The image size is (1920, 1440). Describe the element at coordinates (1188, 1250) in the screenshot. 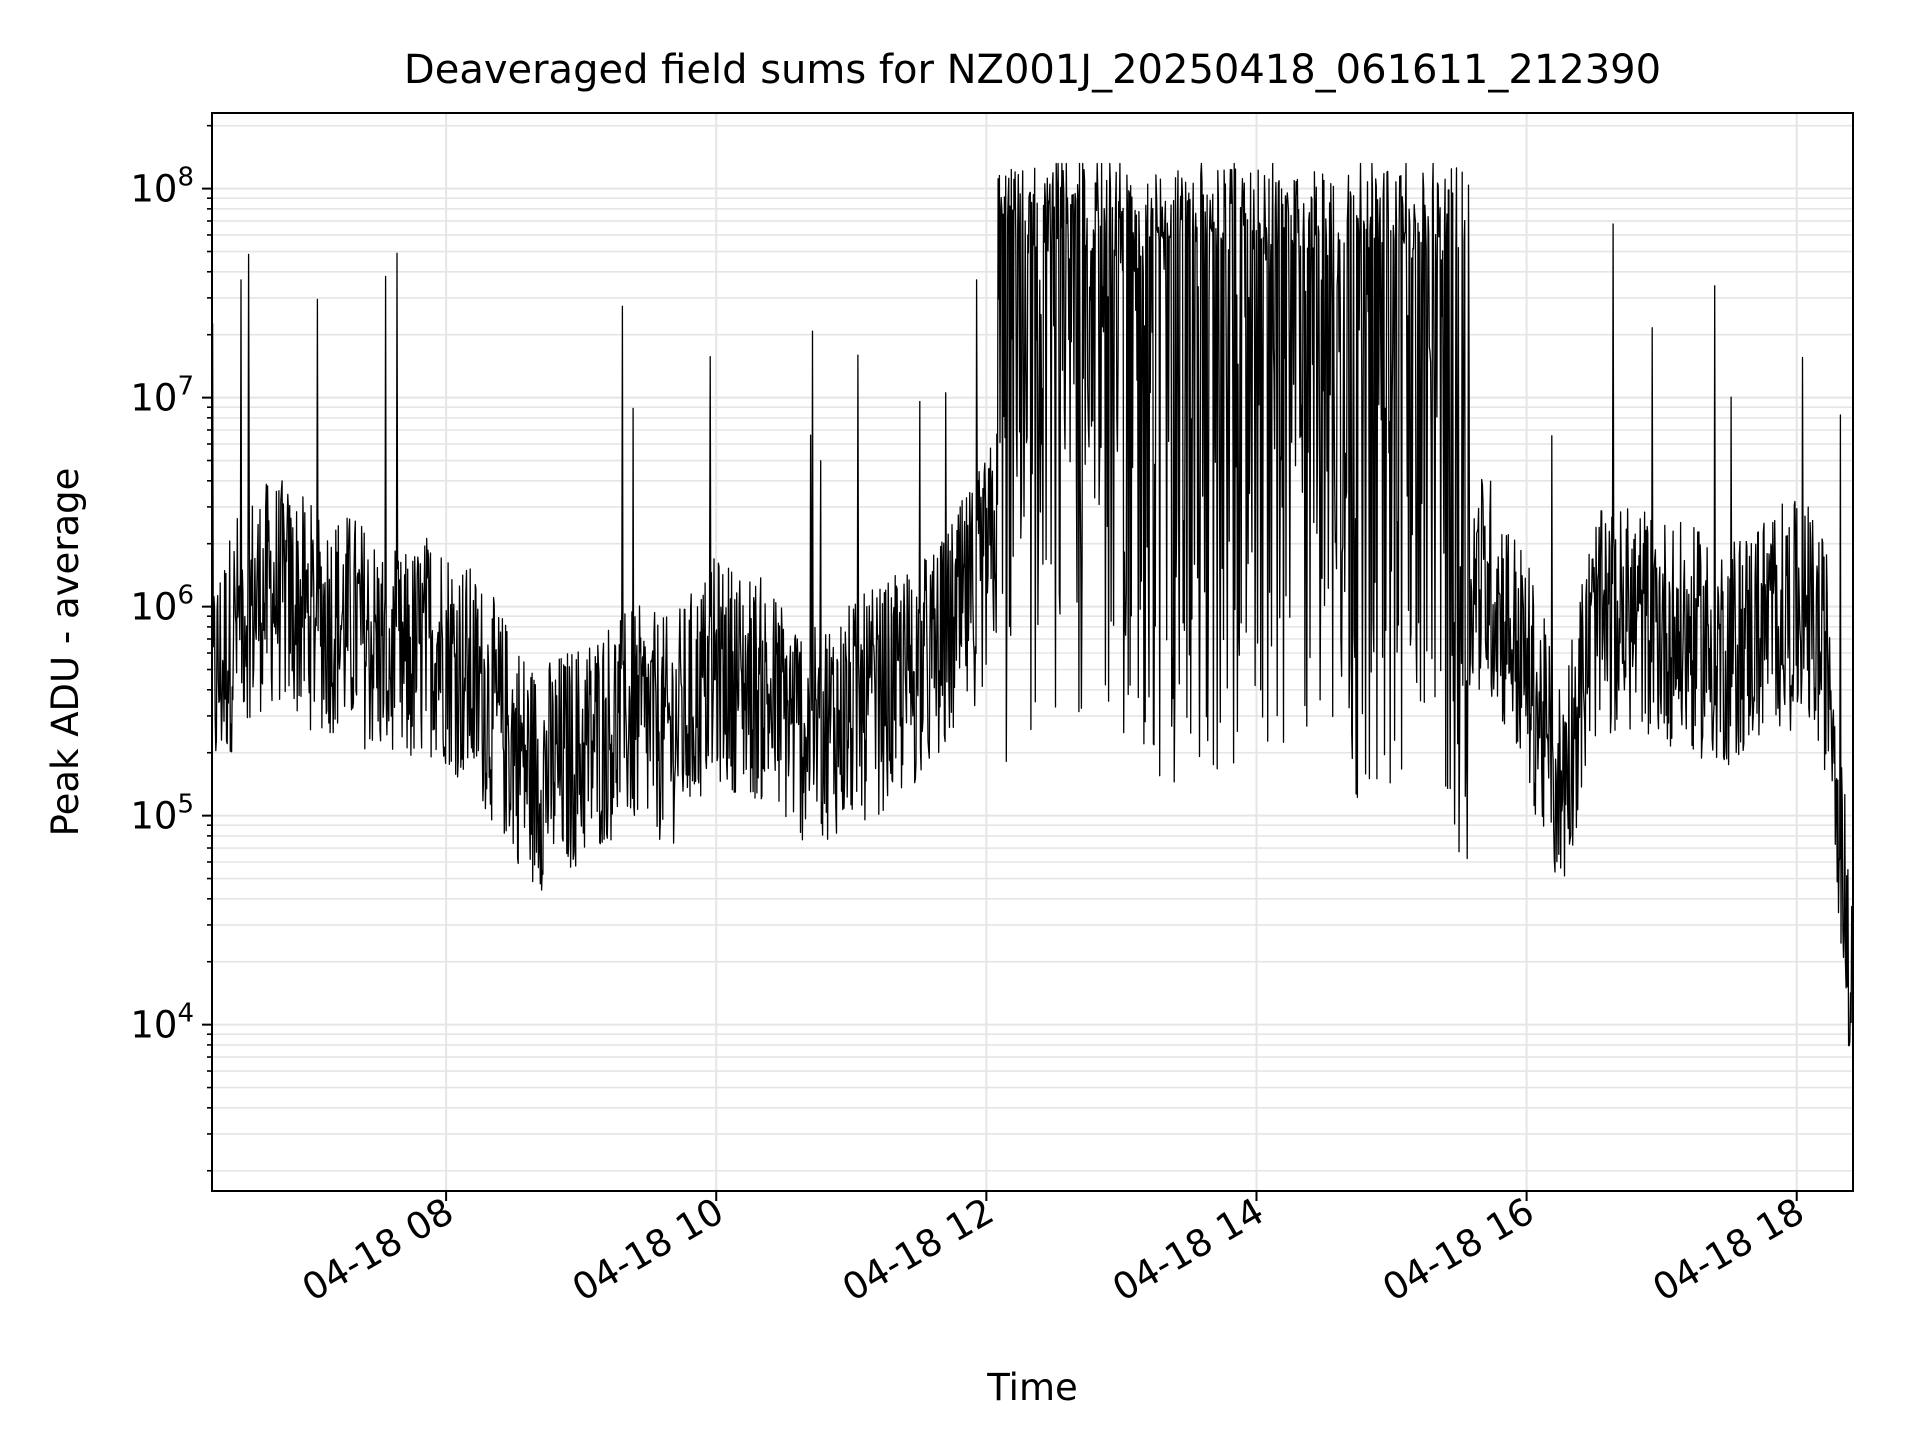

I see `x-tick-label: 04-18 14` at that location.